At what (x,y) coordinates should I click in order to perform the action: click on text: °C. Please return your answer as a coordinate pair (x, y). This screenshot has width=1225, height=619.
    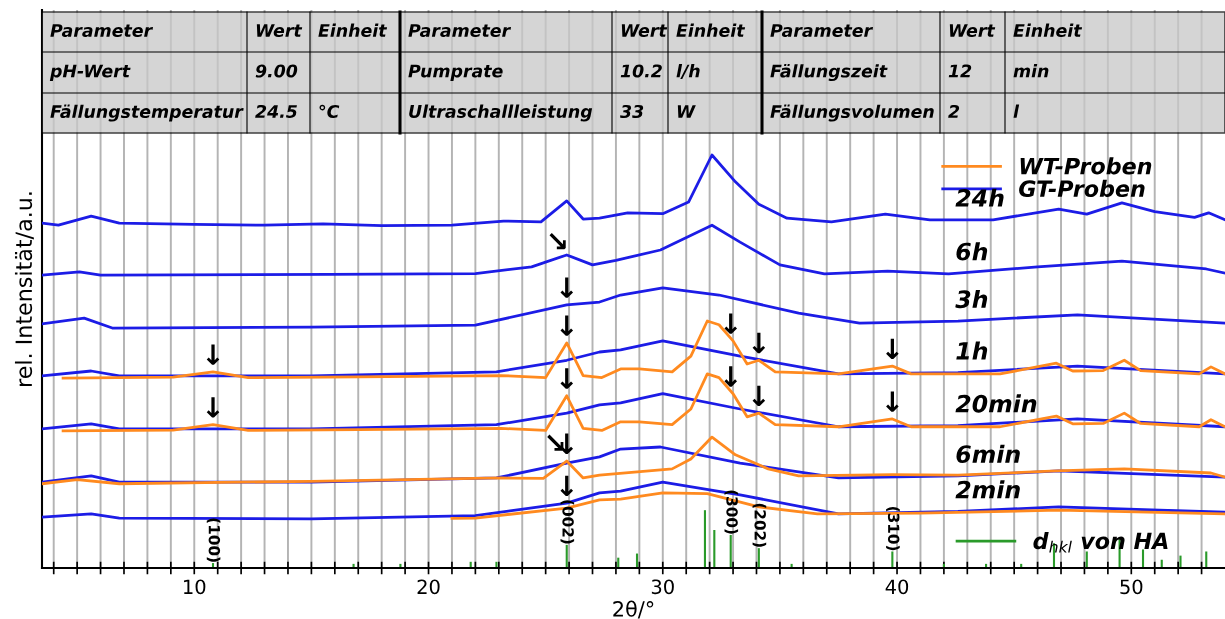
    Looking at the image, I should click on (329, 111).